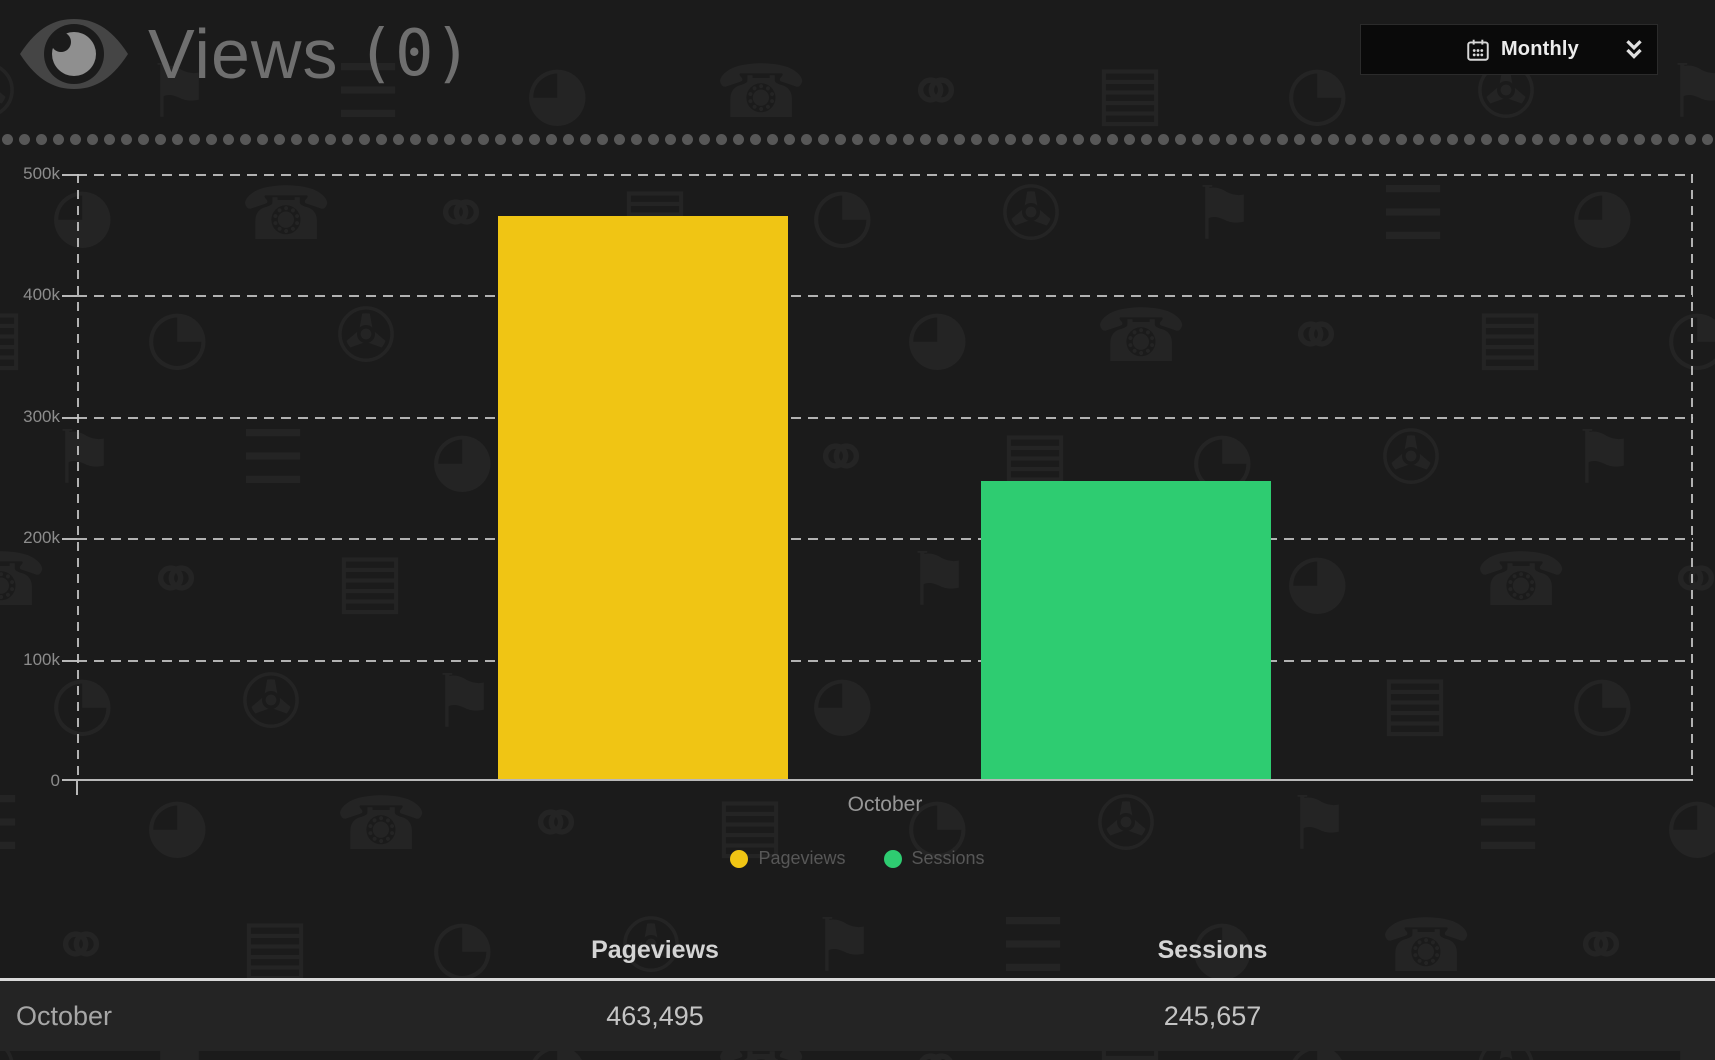 The height and width of the screenshot is (1060, 1715). Describe the element at coordinates (78, 476) in the screenshot. I see `y-axis-line` at that location.